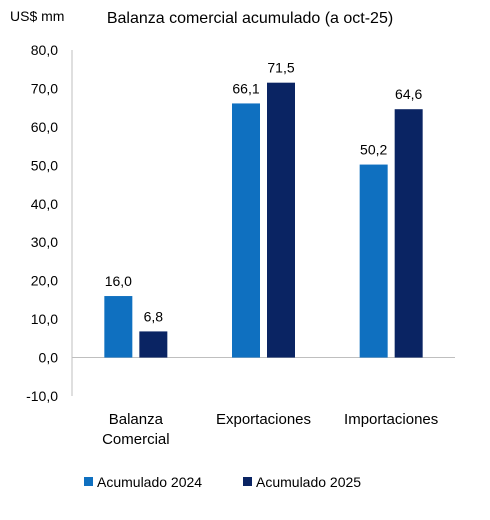  Describe the element at coordinates (37, 16) in the screenshot. I see `y-unit-label: US$ mm` at that location.